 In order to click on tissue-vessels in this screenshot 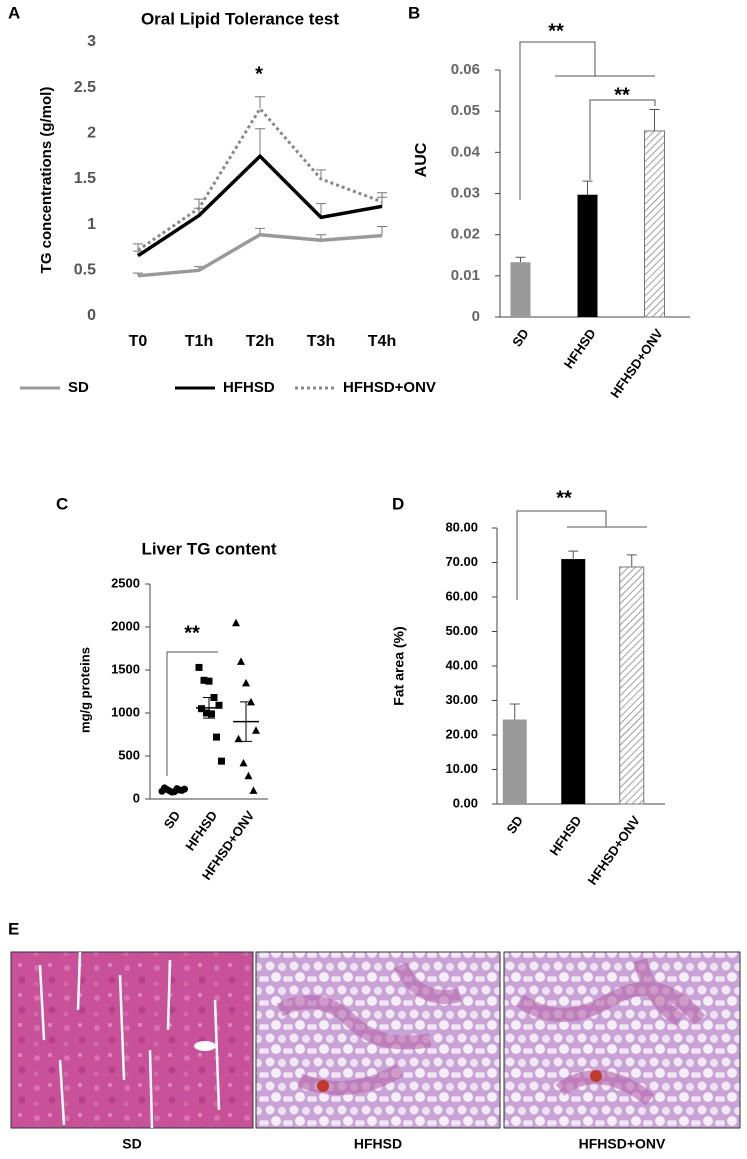, I will do `click(129, 1040)`.